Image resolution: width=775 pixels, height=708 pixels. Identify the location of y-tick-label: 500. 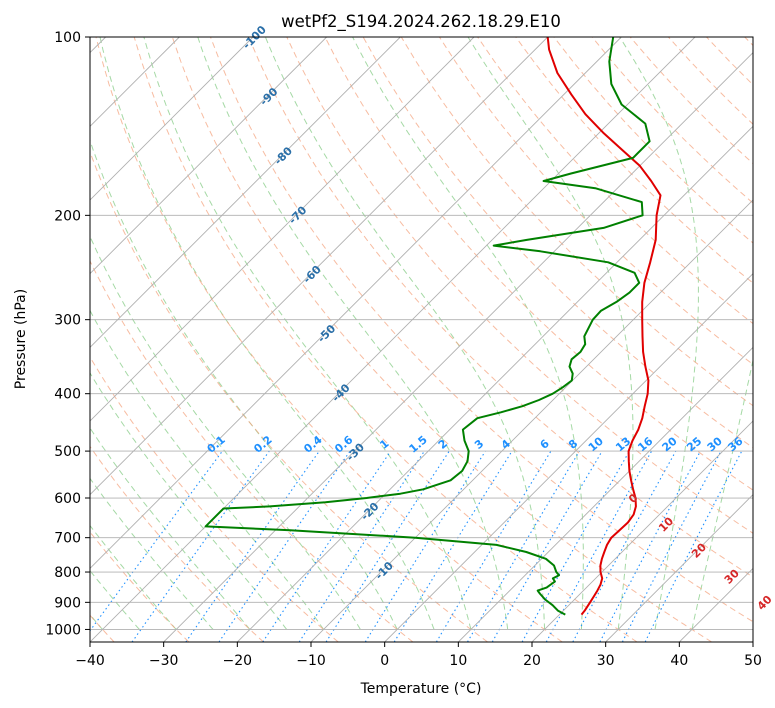
(67, 452).